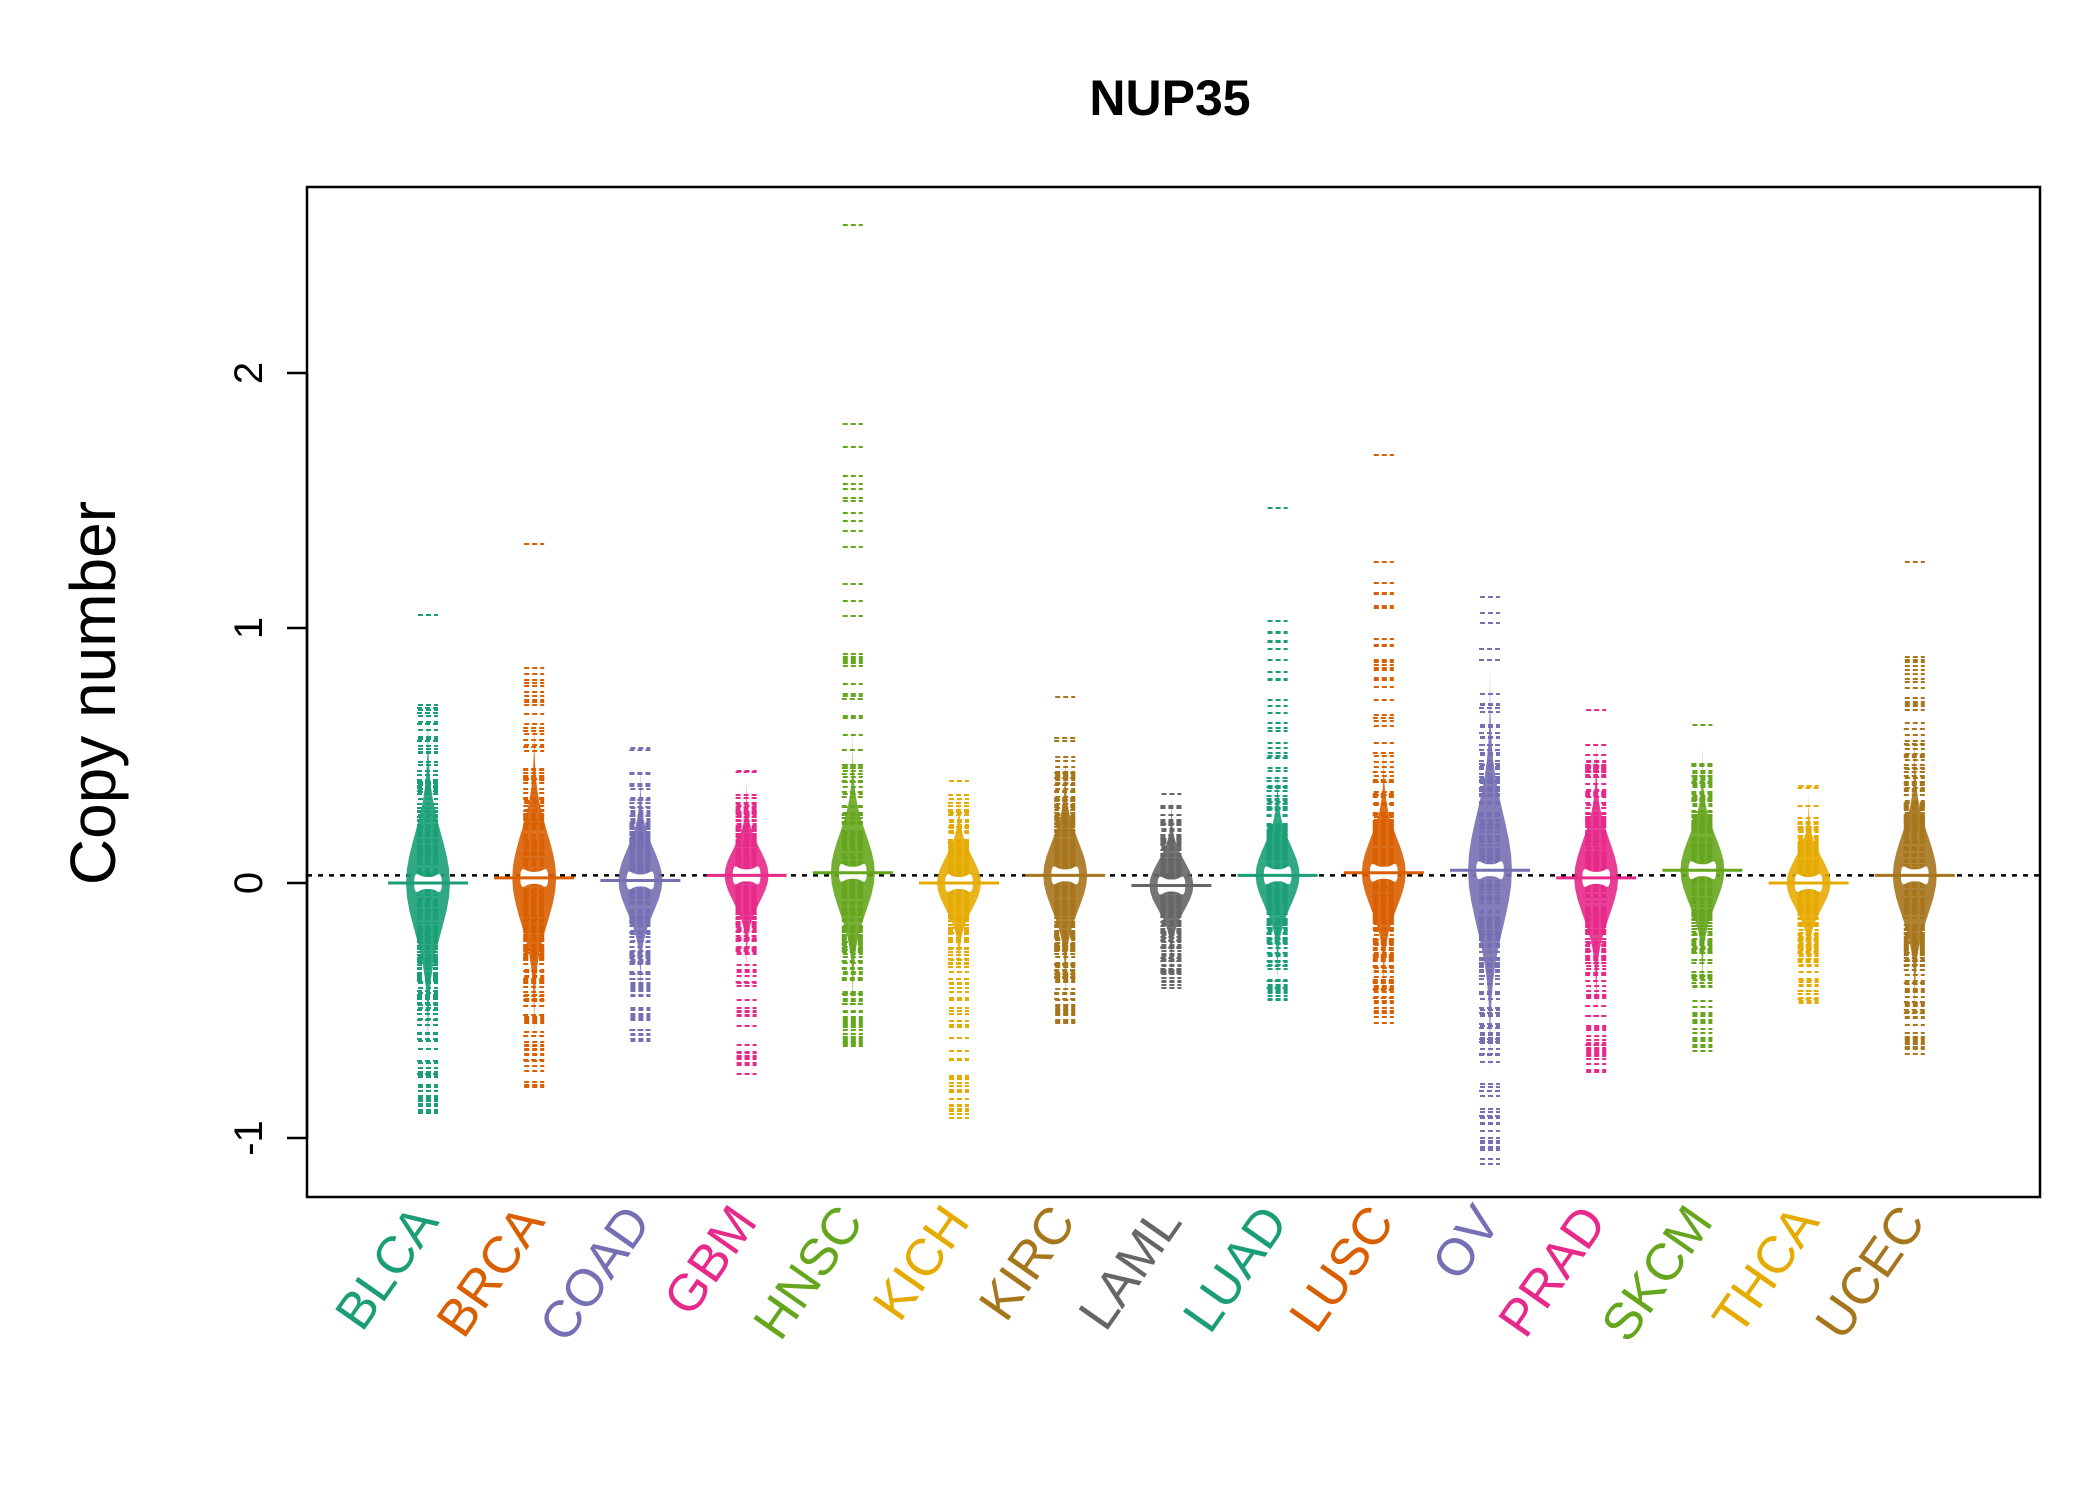  What do you see at coordinates (249, 628) in the screenshot?
I see `y-tick-label: 1` at bounding box center [249, 628].